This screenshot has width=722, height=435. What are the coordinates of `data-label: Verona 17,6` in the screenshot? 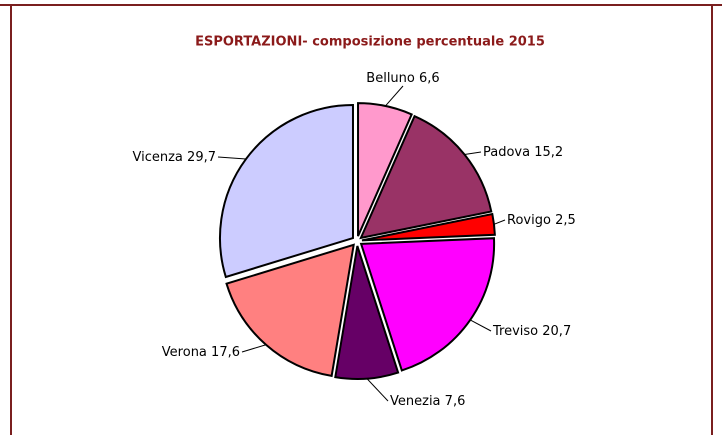 It's located at (201, 352).